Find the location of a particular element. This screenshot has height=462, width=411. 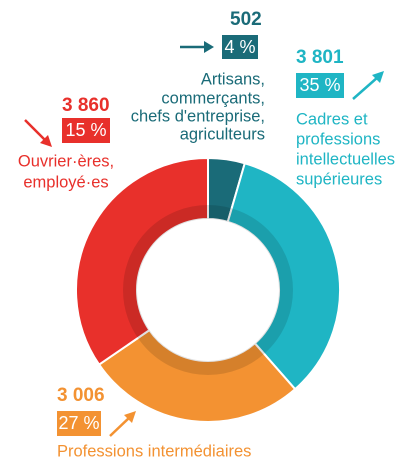

category-label: Artisans, is located at coordinates (233, 79).